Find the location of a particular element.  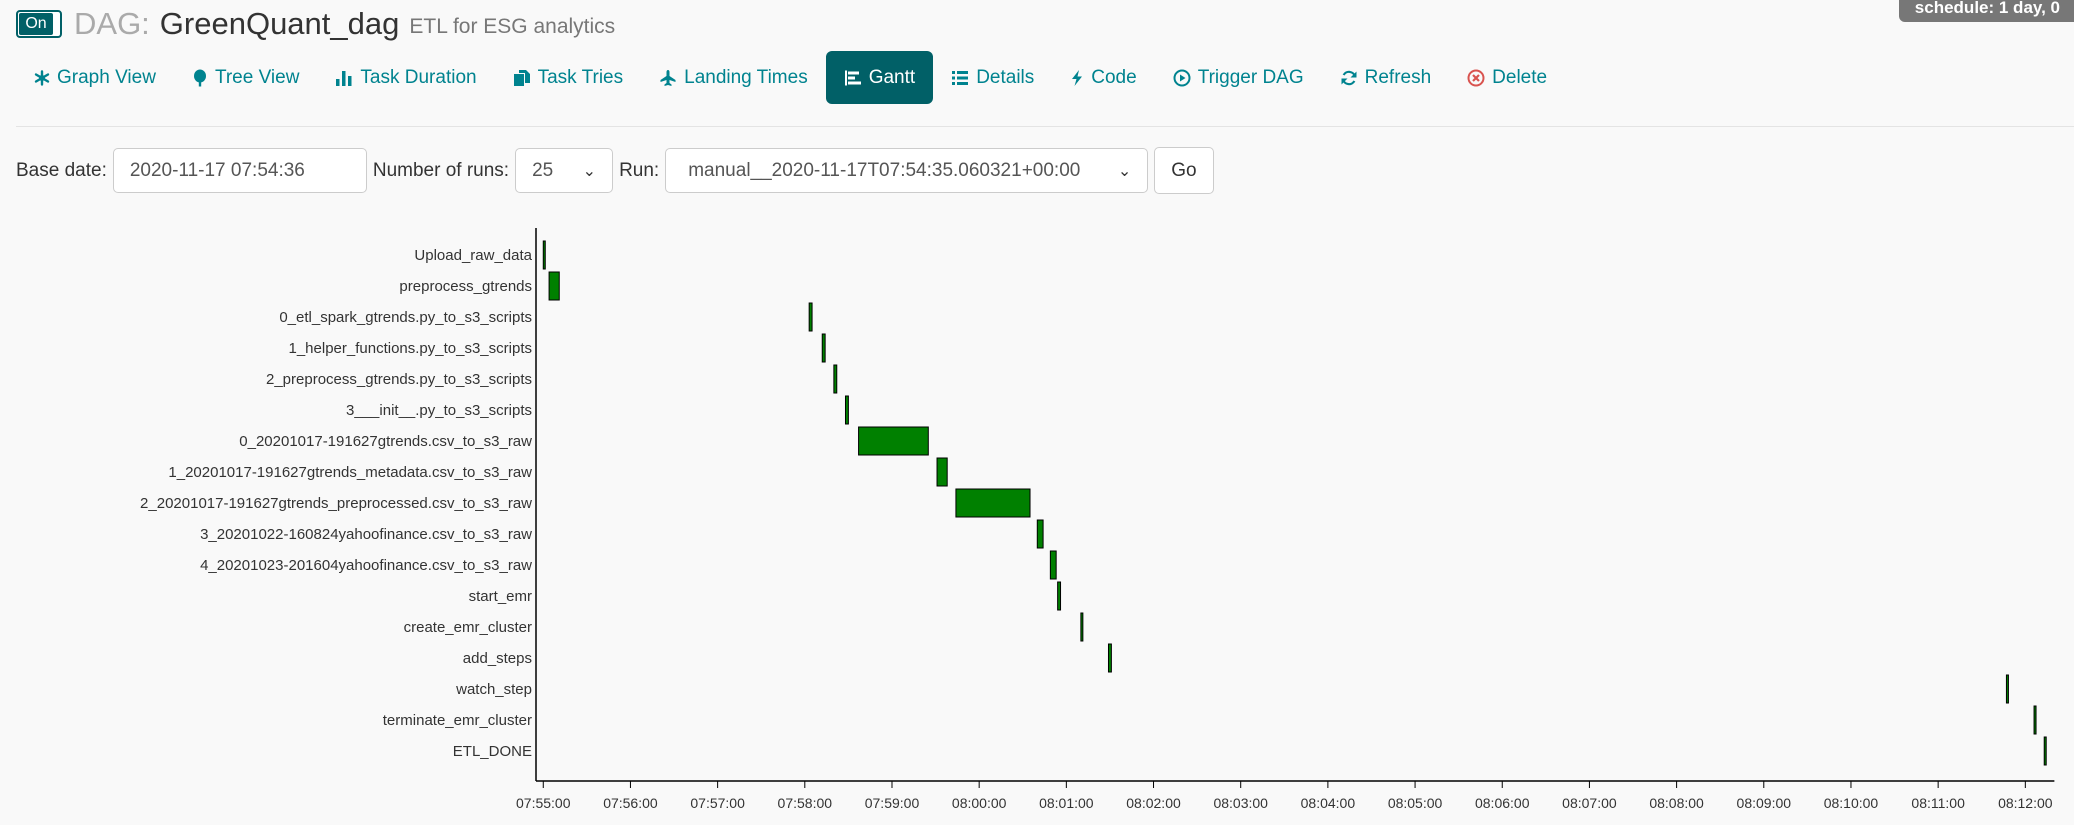

x-tick-label: 08:00:00 is located at coordinates (979, 803).